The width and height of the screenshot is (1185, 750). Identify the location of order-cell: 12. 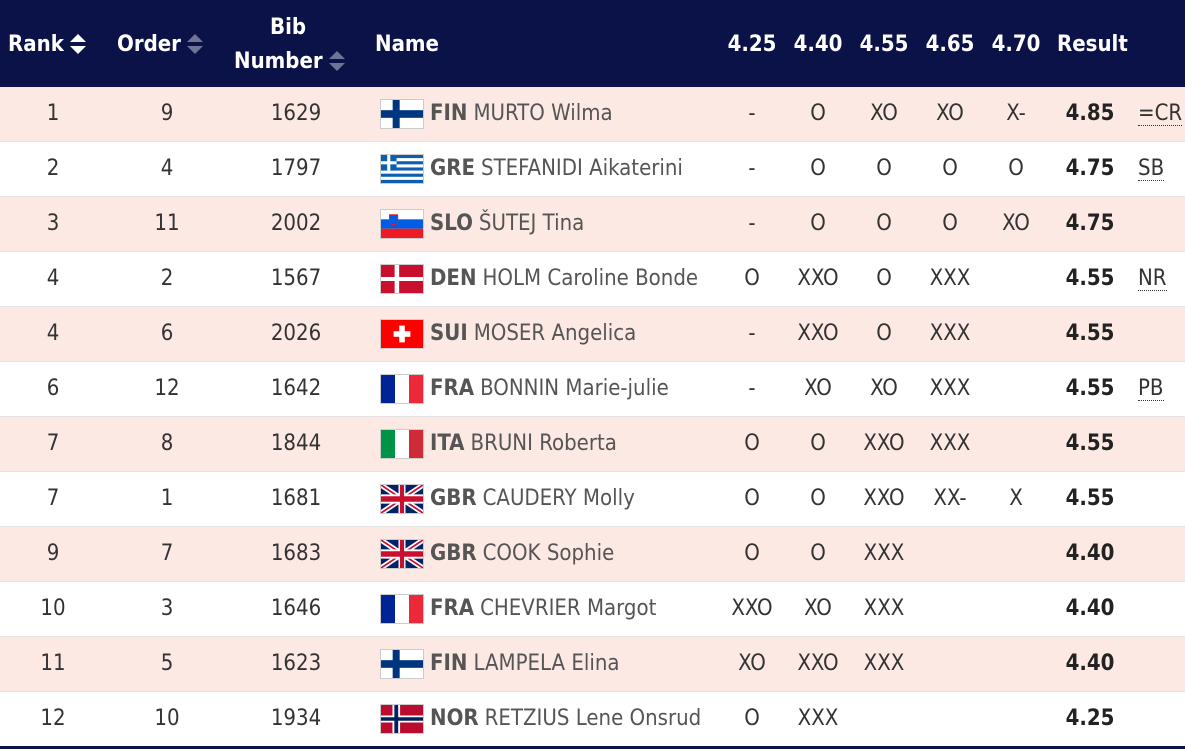
(167, 388).